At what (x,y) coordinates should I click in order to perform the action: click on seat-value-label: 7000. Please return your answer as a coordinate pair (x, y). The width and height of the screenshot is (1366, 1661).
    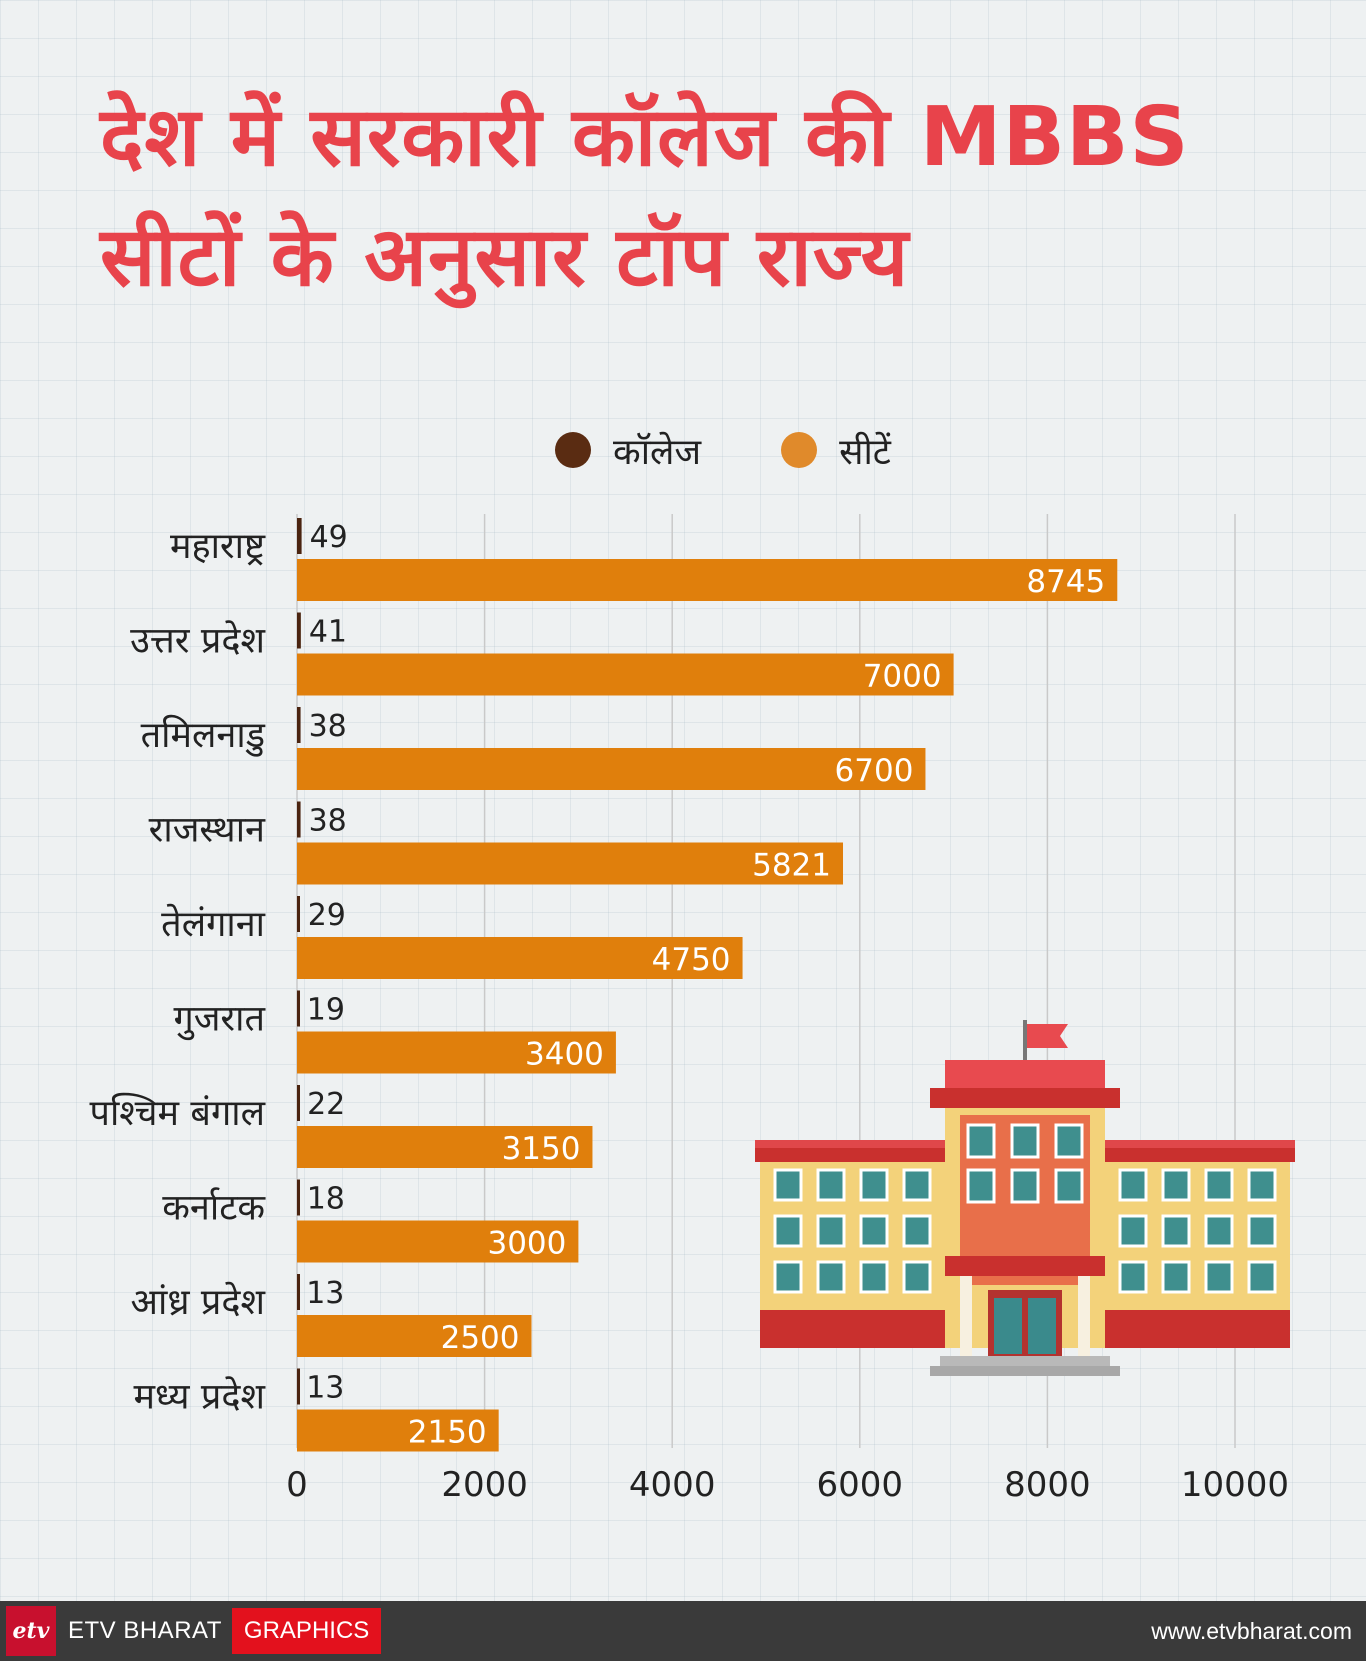
    Looking at the image, I should click on (902, 677).